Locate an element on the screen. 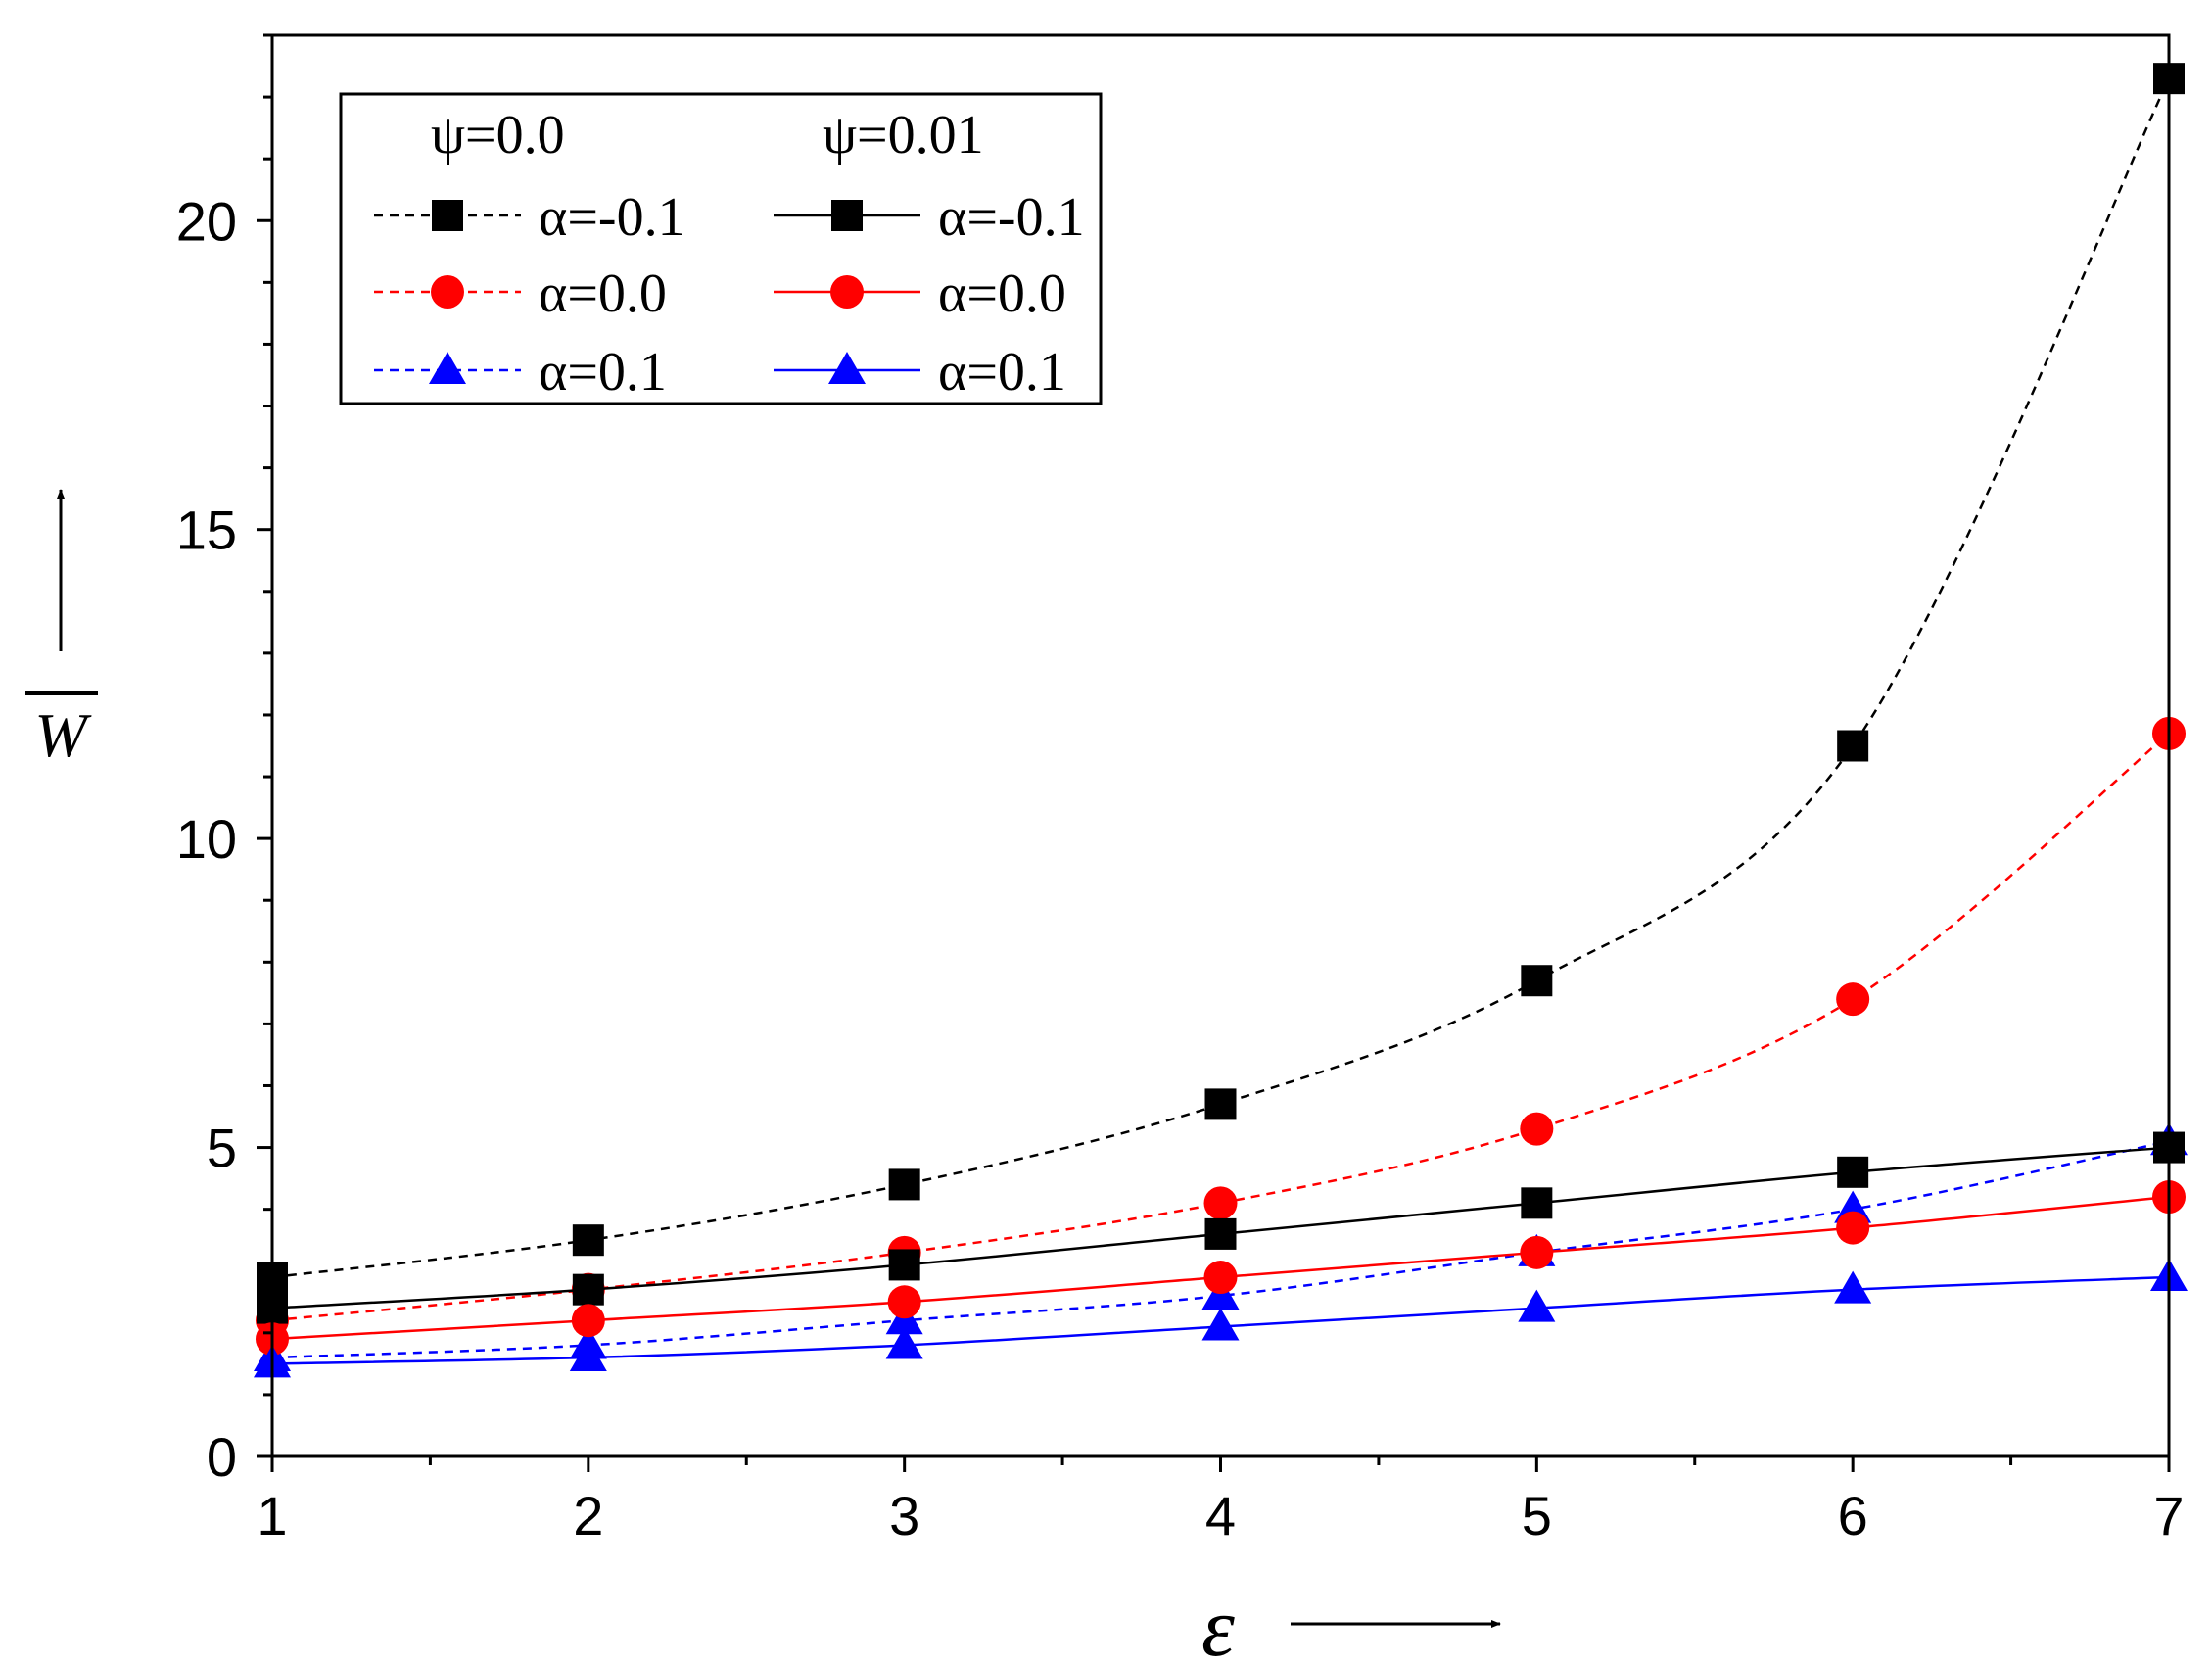  x-tick-label: 2 is located at coordinates (588, 1516).